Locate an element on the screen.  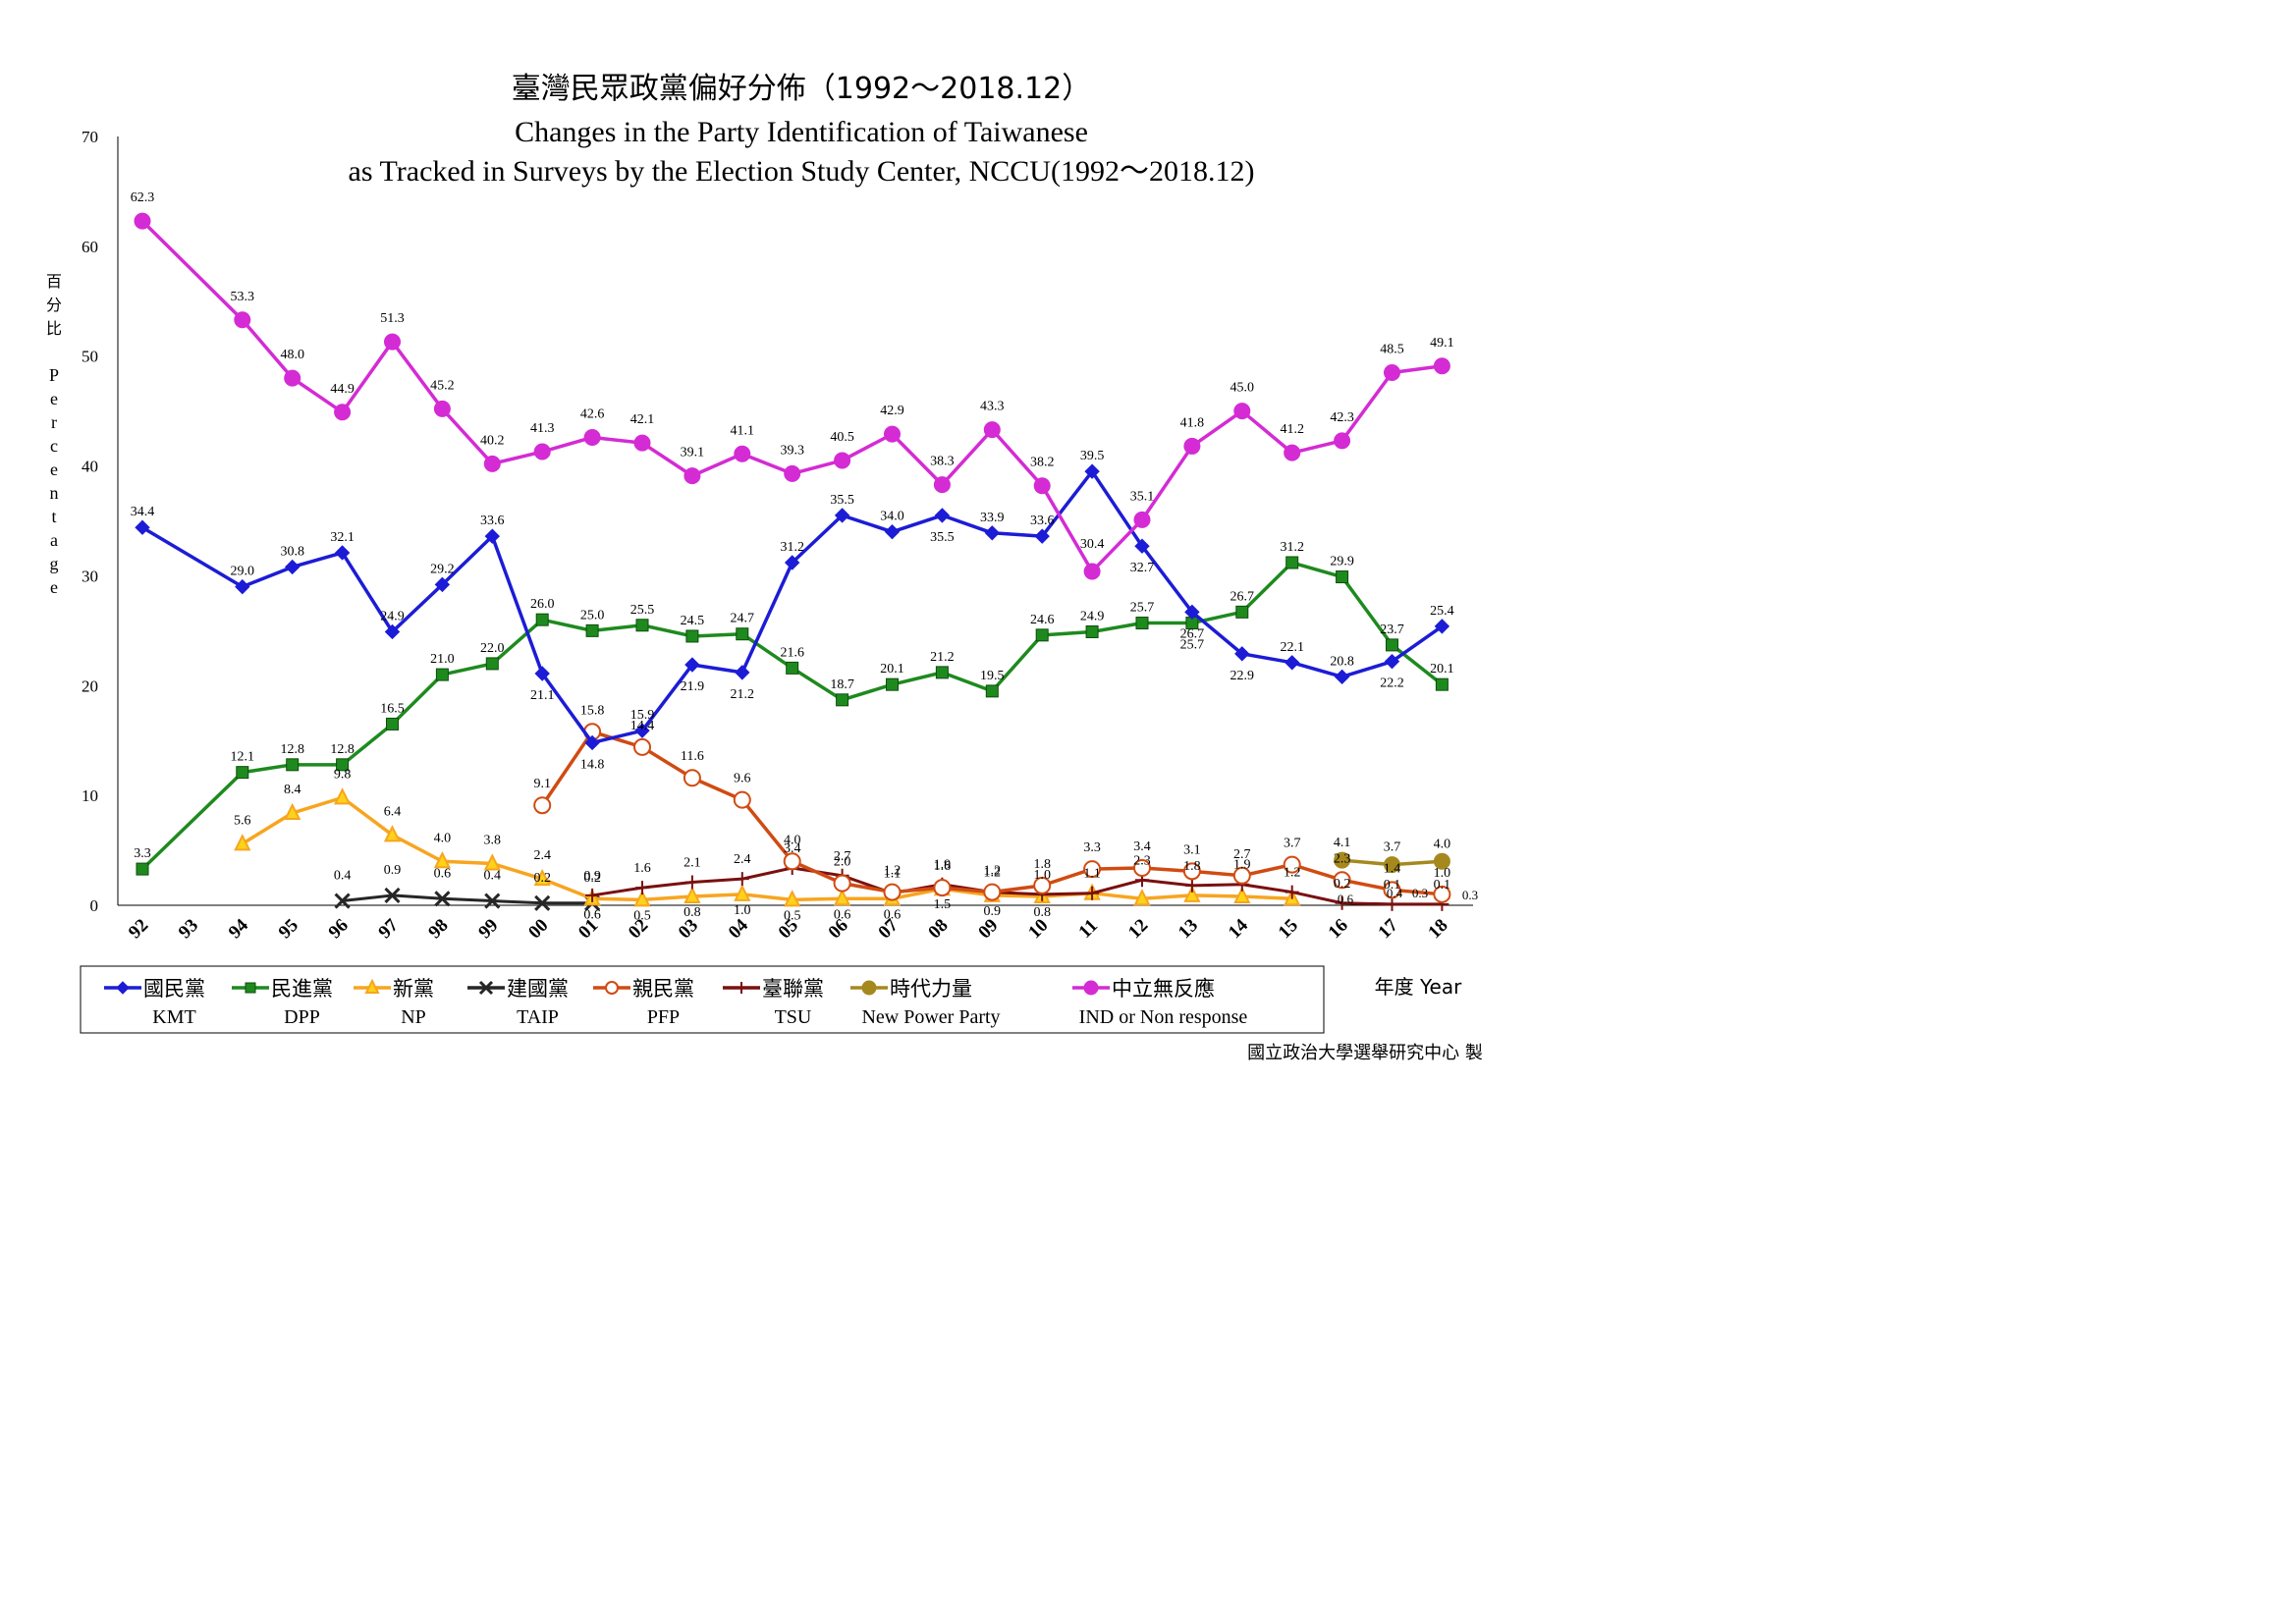
legend-label-en: PFP is located at coordinates (663, 1017).